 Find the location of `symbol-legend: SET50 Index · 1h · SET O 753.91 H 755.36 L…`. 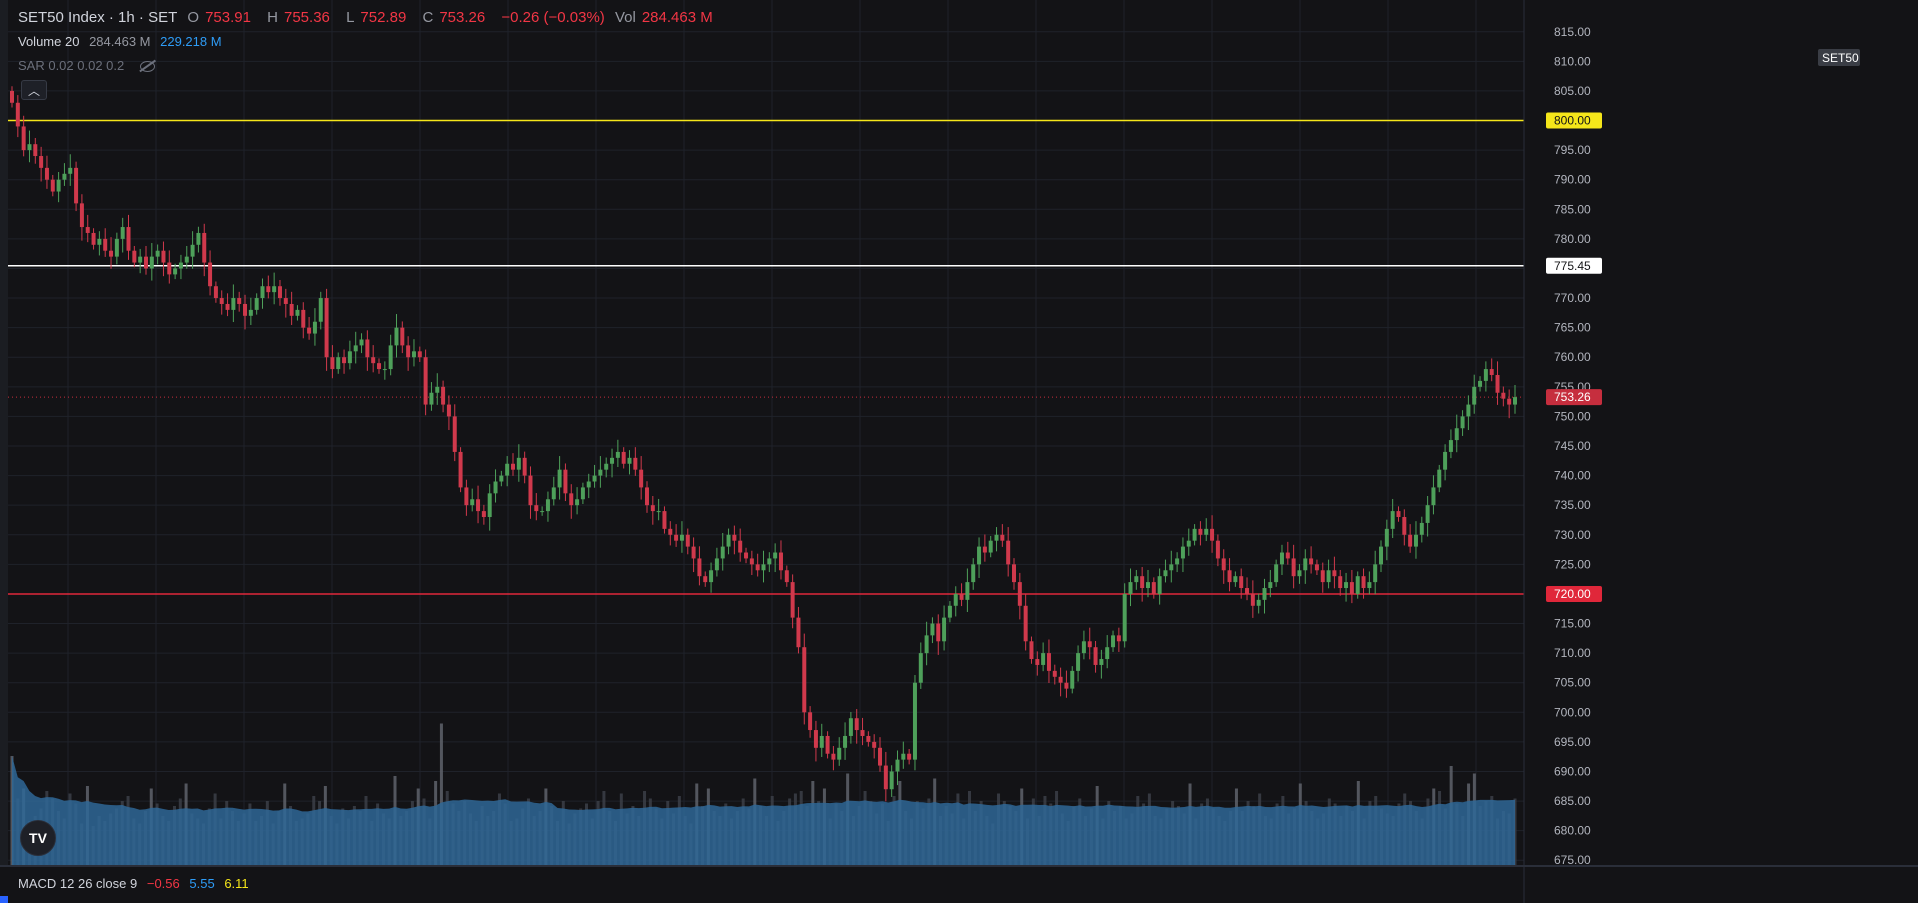

symbol-legend: SET50 Index · 1h · SET O 753.91 H 755.36 L… is located at coordinates (371, 17).